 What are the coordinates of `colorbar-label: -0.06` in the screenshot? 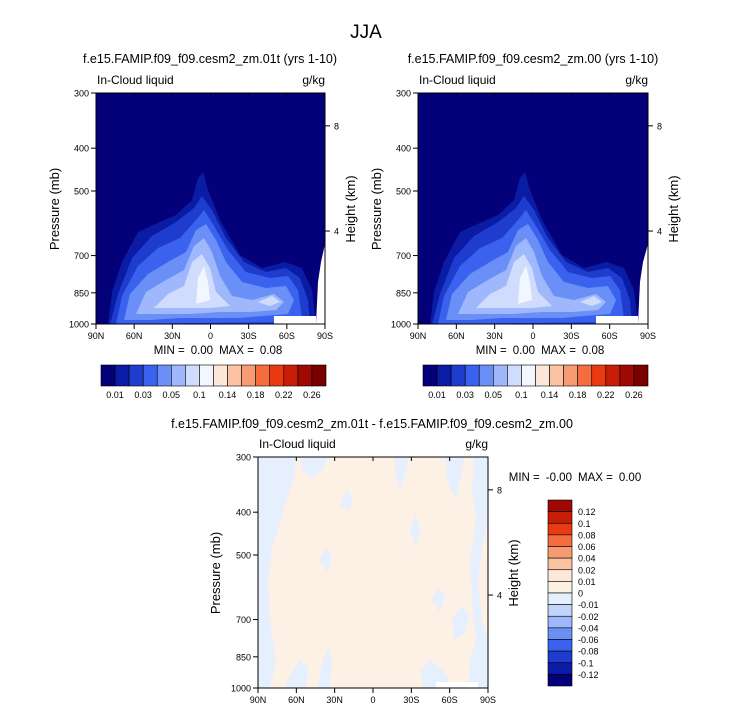 It's located at (588, 640).